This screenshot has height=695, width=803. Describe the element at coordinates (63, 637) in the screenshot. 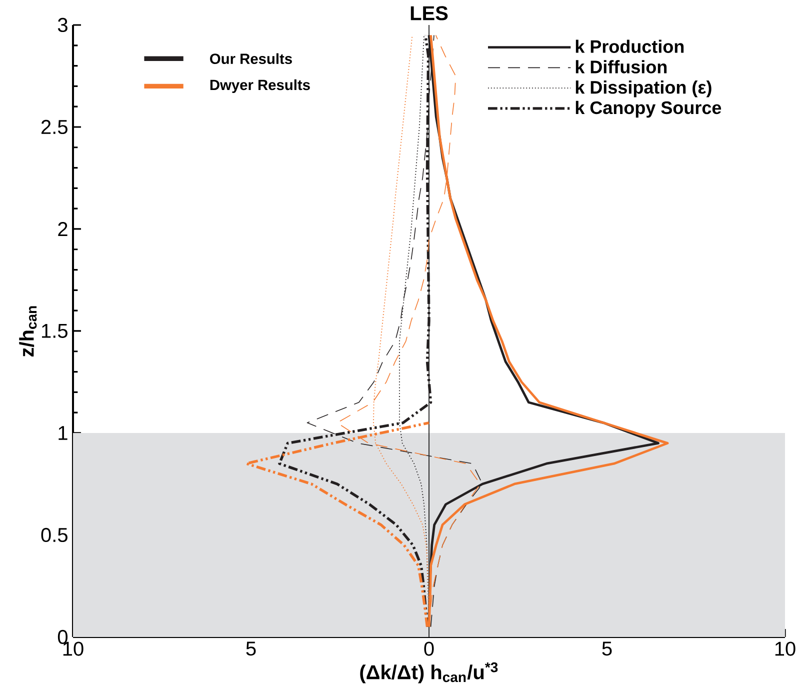

I see `y-tick-label: 0` at that location.